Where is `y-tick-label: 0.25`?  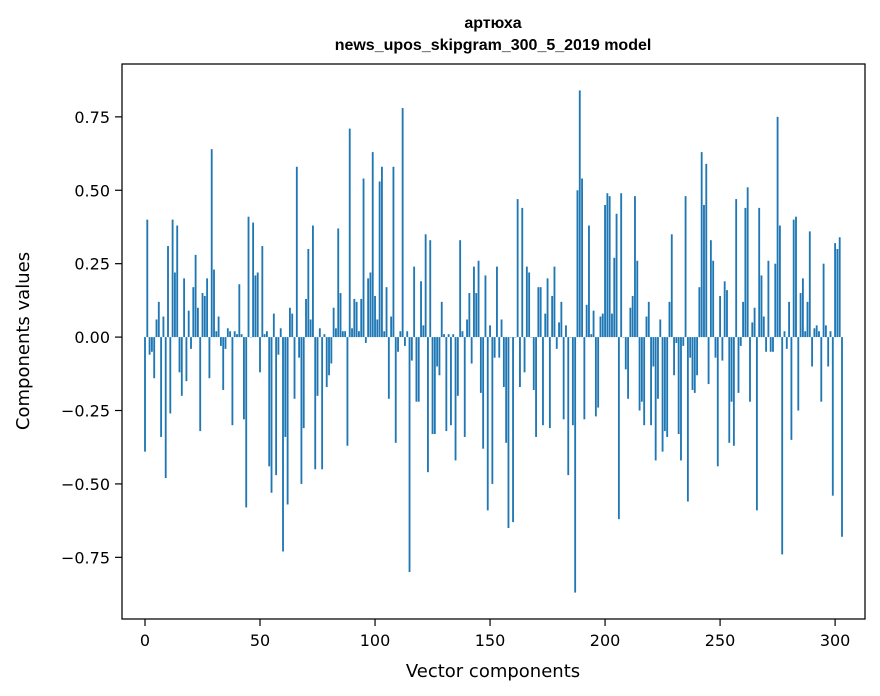 y-tick-label: 0.25 is located at coordinates (92, 264).